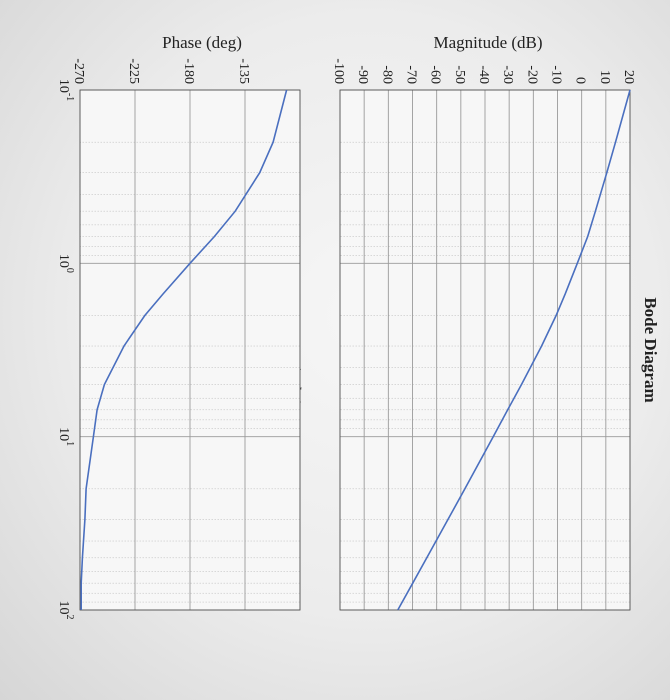 This screenshot has width=670, height=700. I want to click on x-tick-label: 10-1, so click(65, 90).